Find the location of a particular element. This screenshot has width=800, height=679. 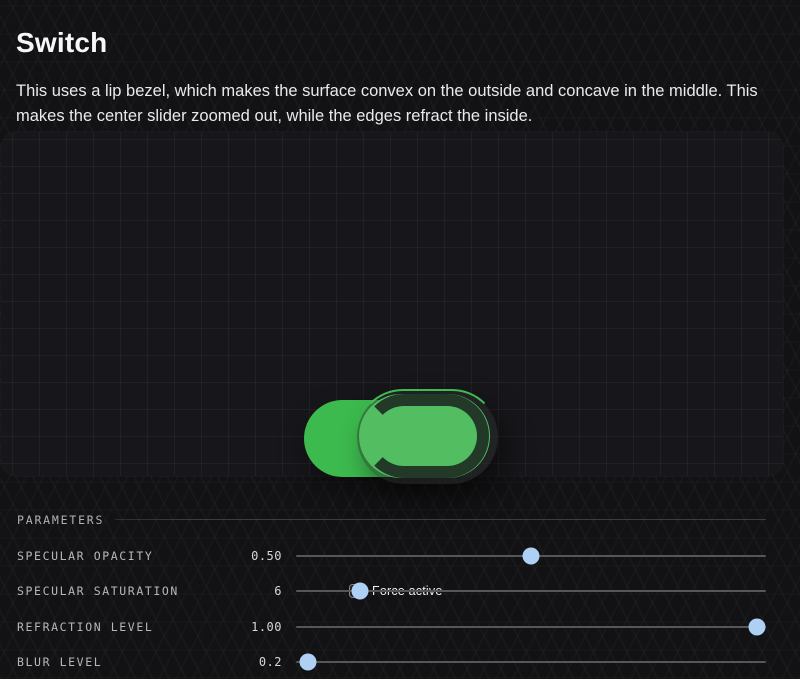

param-row-specular-saturation: SPECULAR SATURATION 6 is located at coordinates (400, 591).